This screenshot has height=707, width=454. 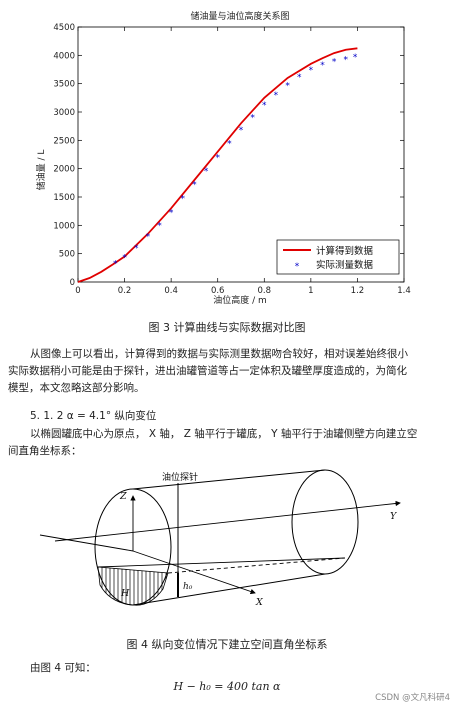 What do you see at coordinates (218, 291) in the screenshot?
I see `x-tick-label: 0.6` at bounding box center [218, 291].